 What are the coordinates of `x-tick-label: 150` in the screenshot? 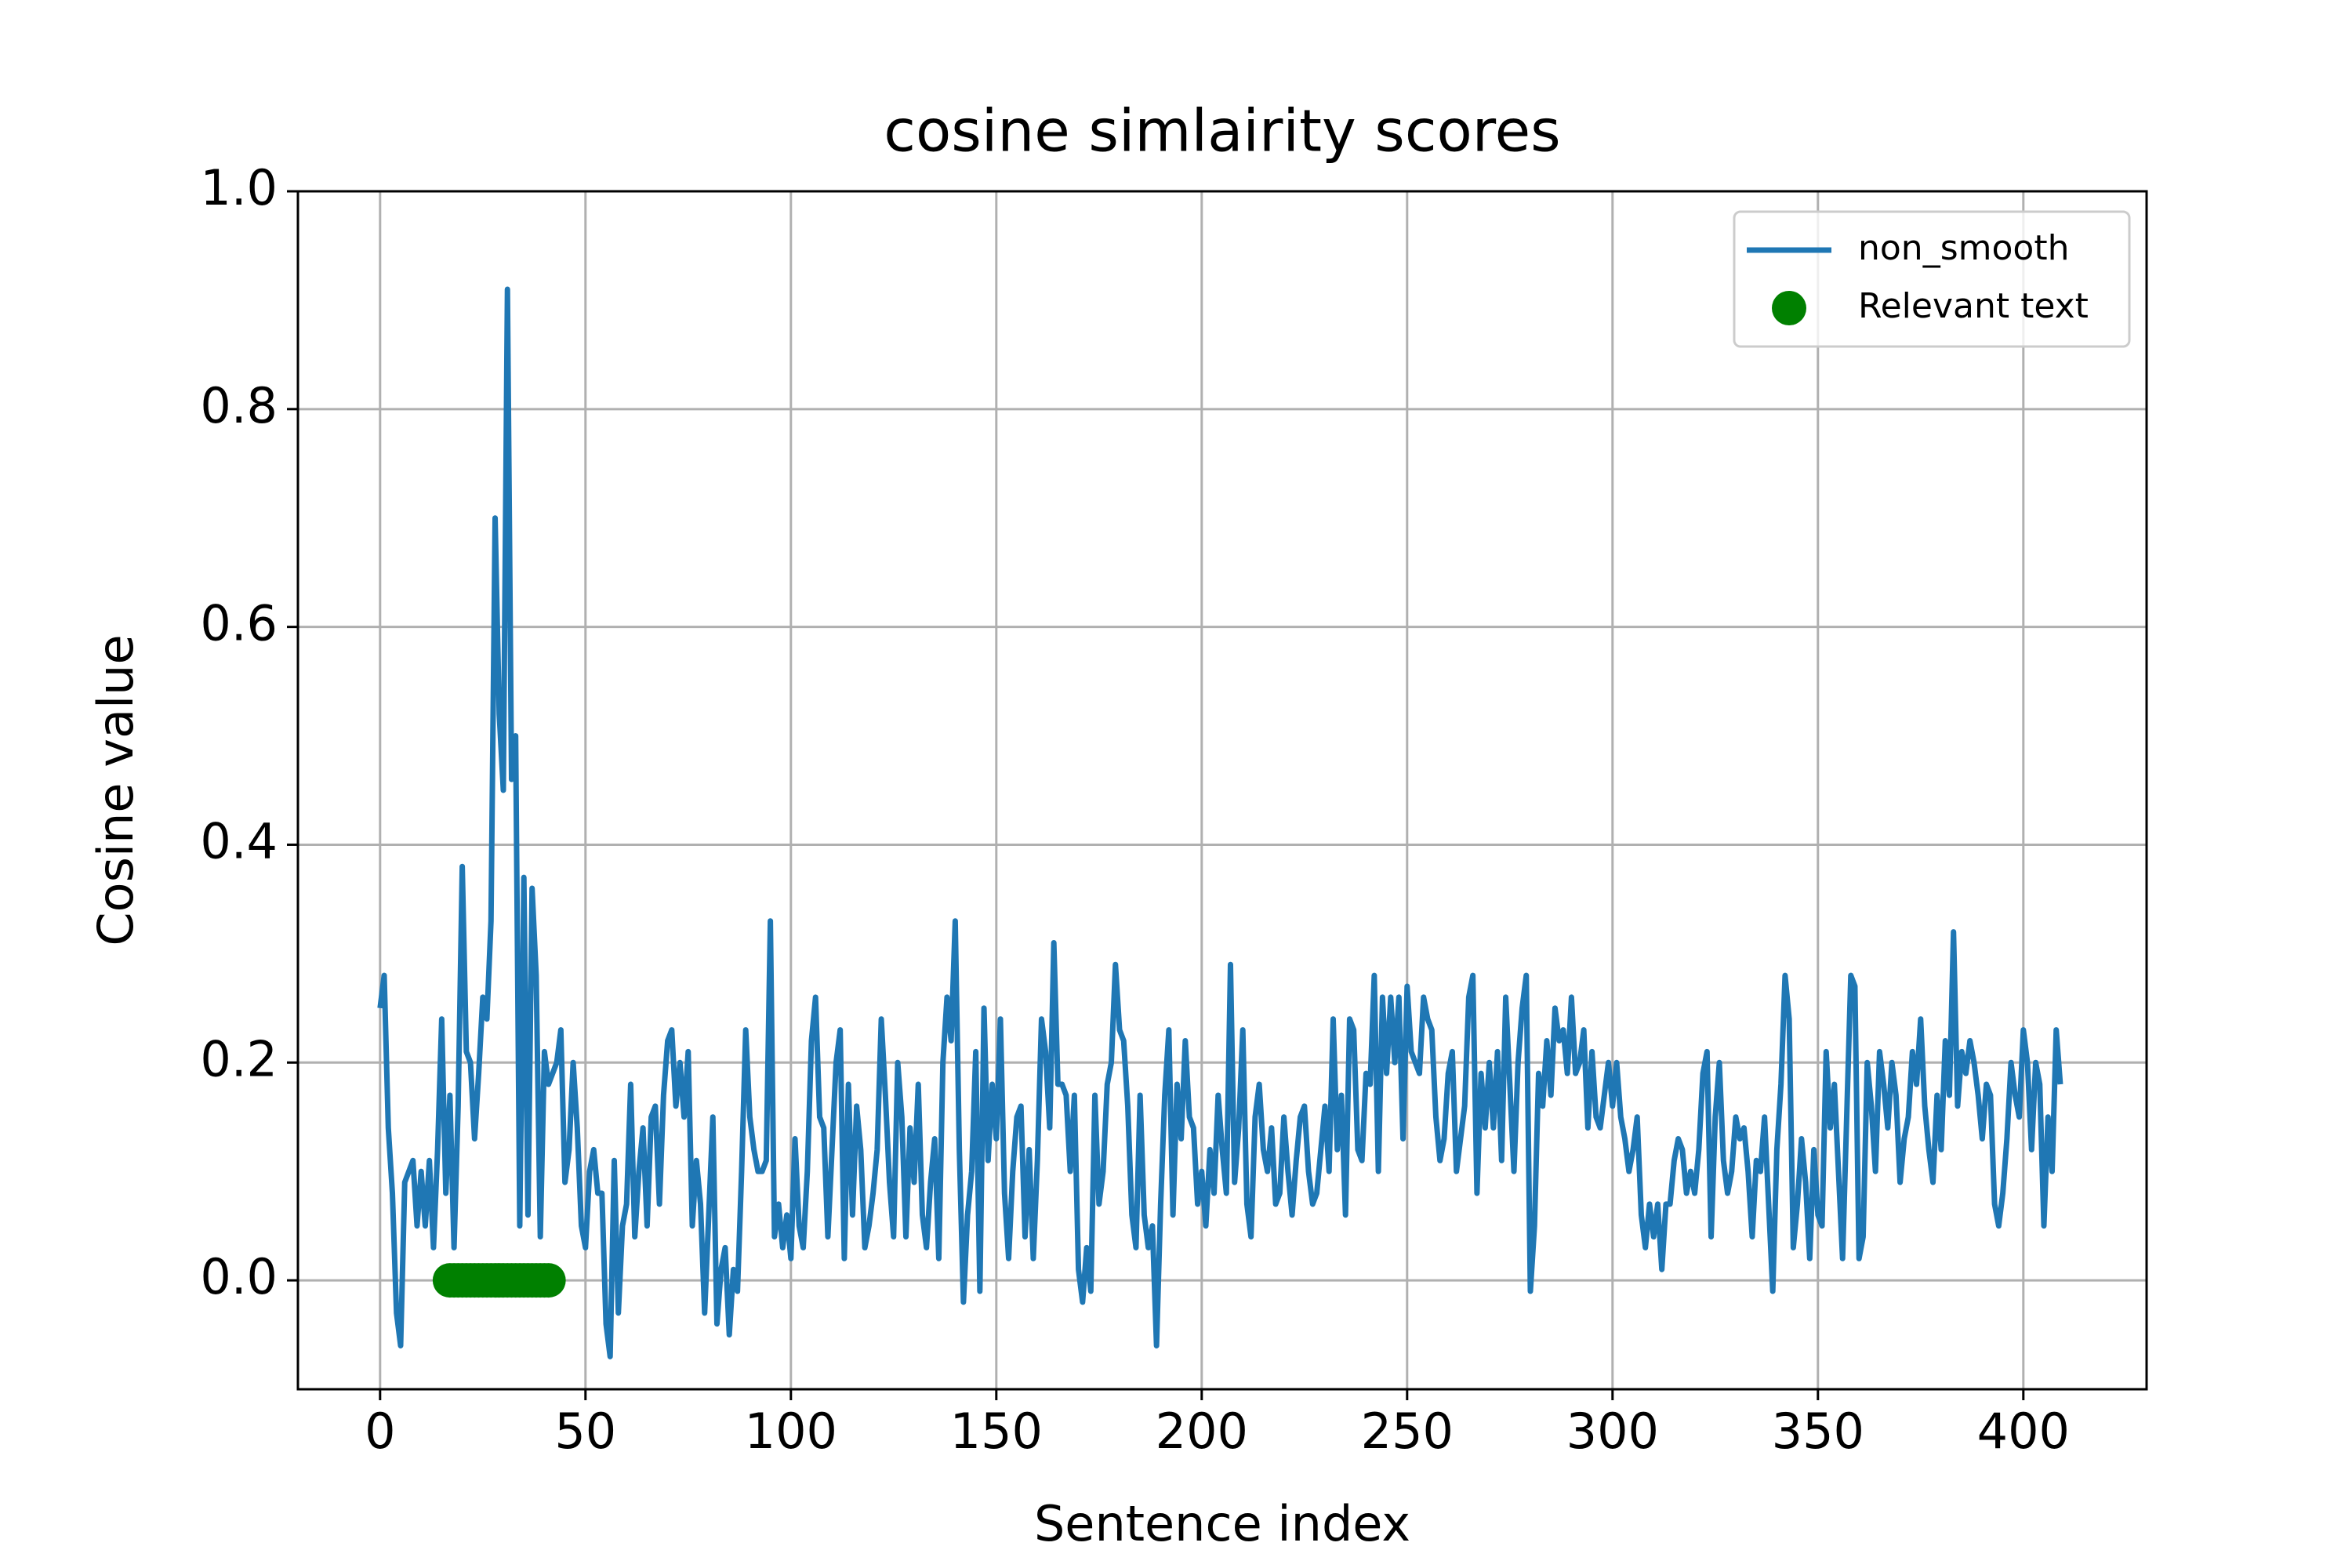 It's located at (997, 1431).